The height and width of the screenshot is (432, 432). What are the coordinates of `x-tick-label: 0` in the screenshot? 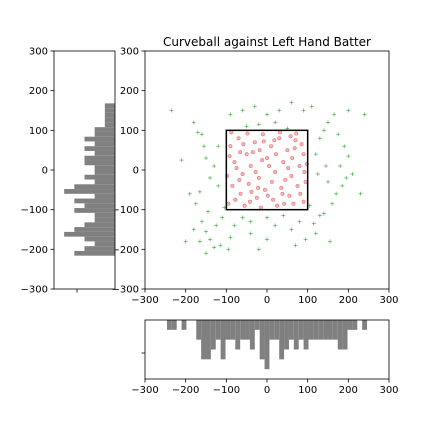 It's located at (267, 300).